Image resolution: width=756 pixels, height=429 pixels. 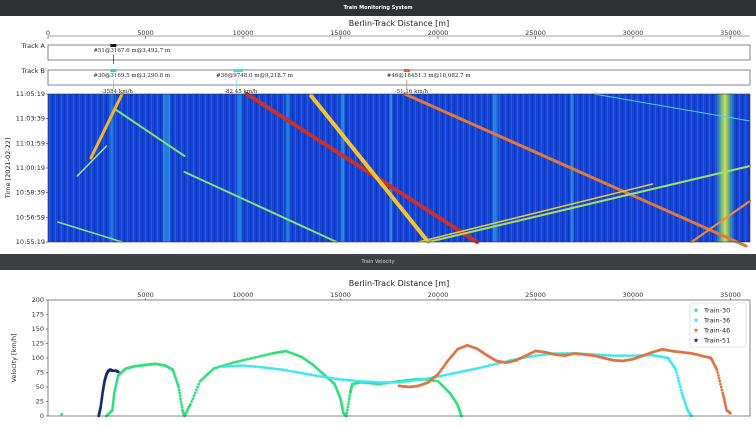 I want to click on track-a-lane, so click(x=399, y=52).